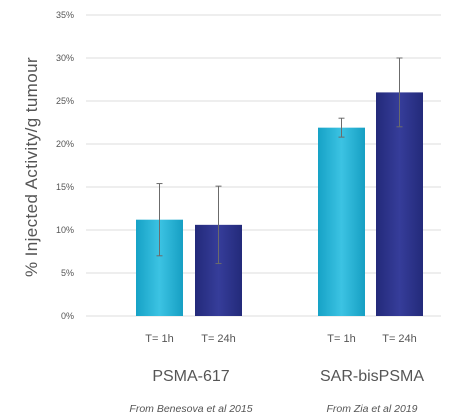 This screenshot has width=471, height=417. Describe the element at coordinates (67, 273) in the screenshot. I see `y-tick-label: 5%` at that location.